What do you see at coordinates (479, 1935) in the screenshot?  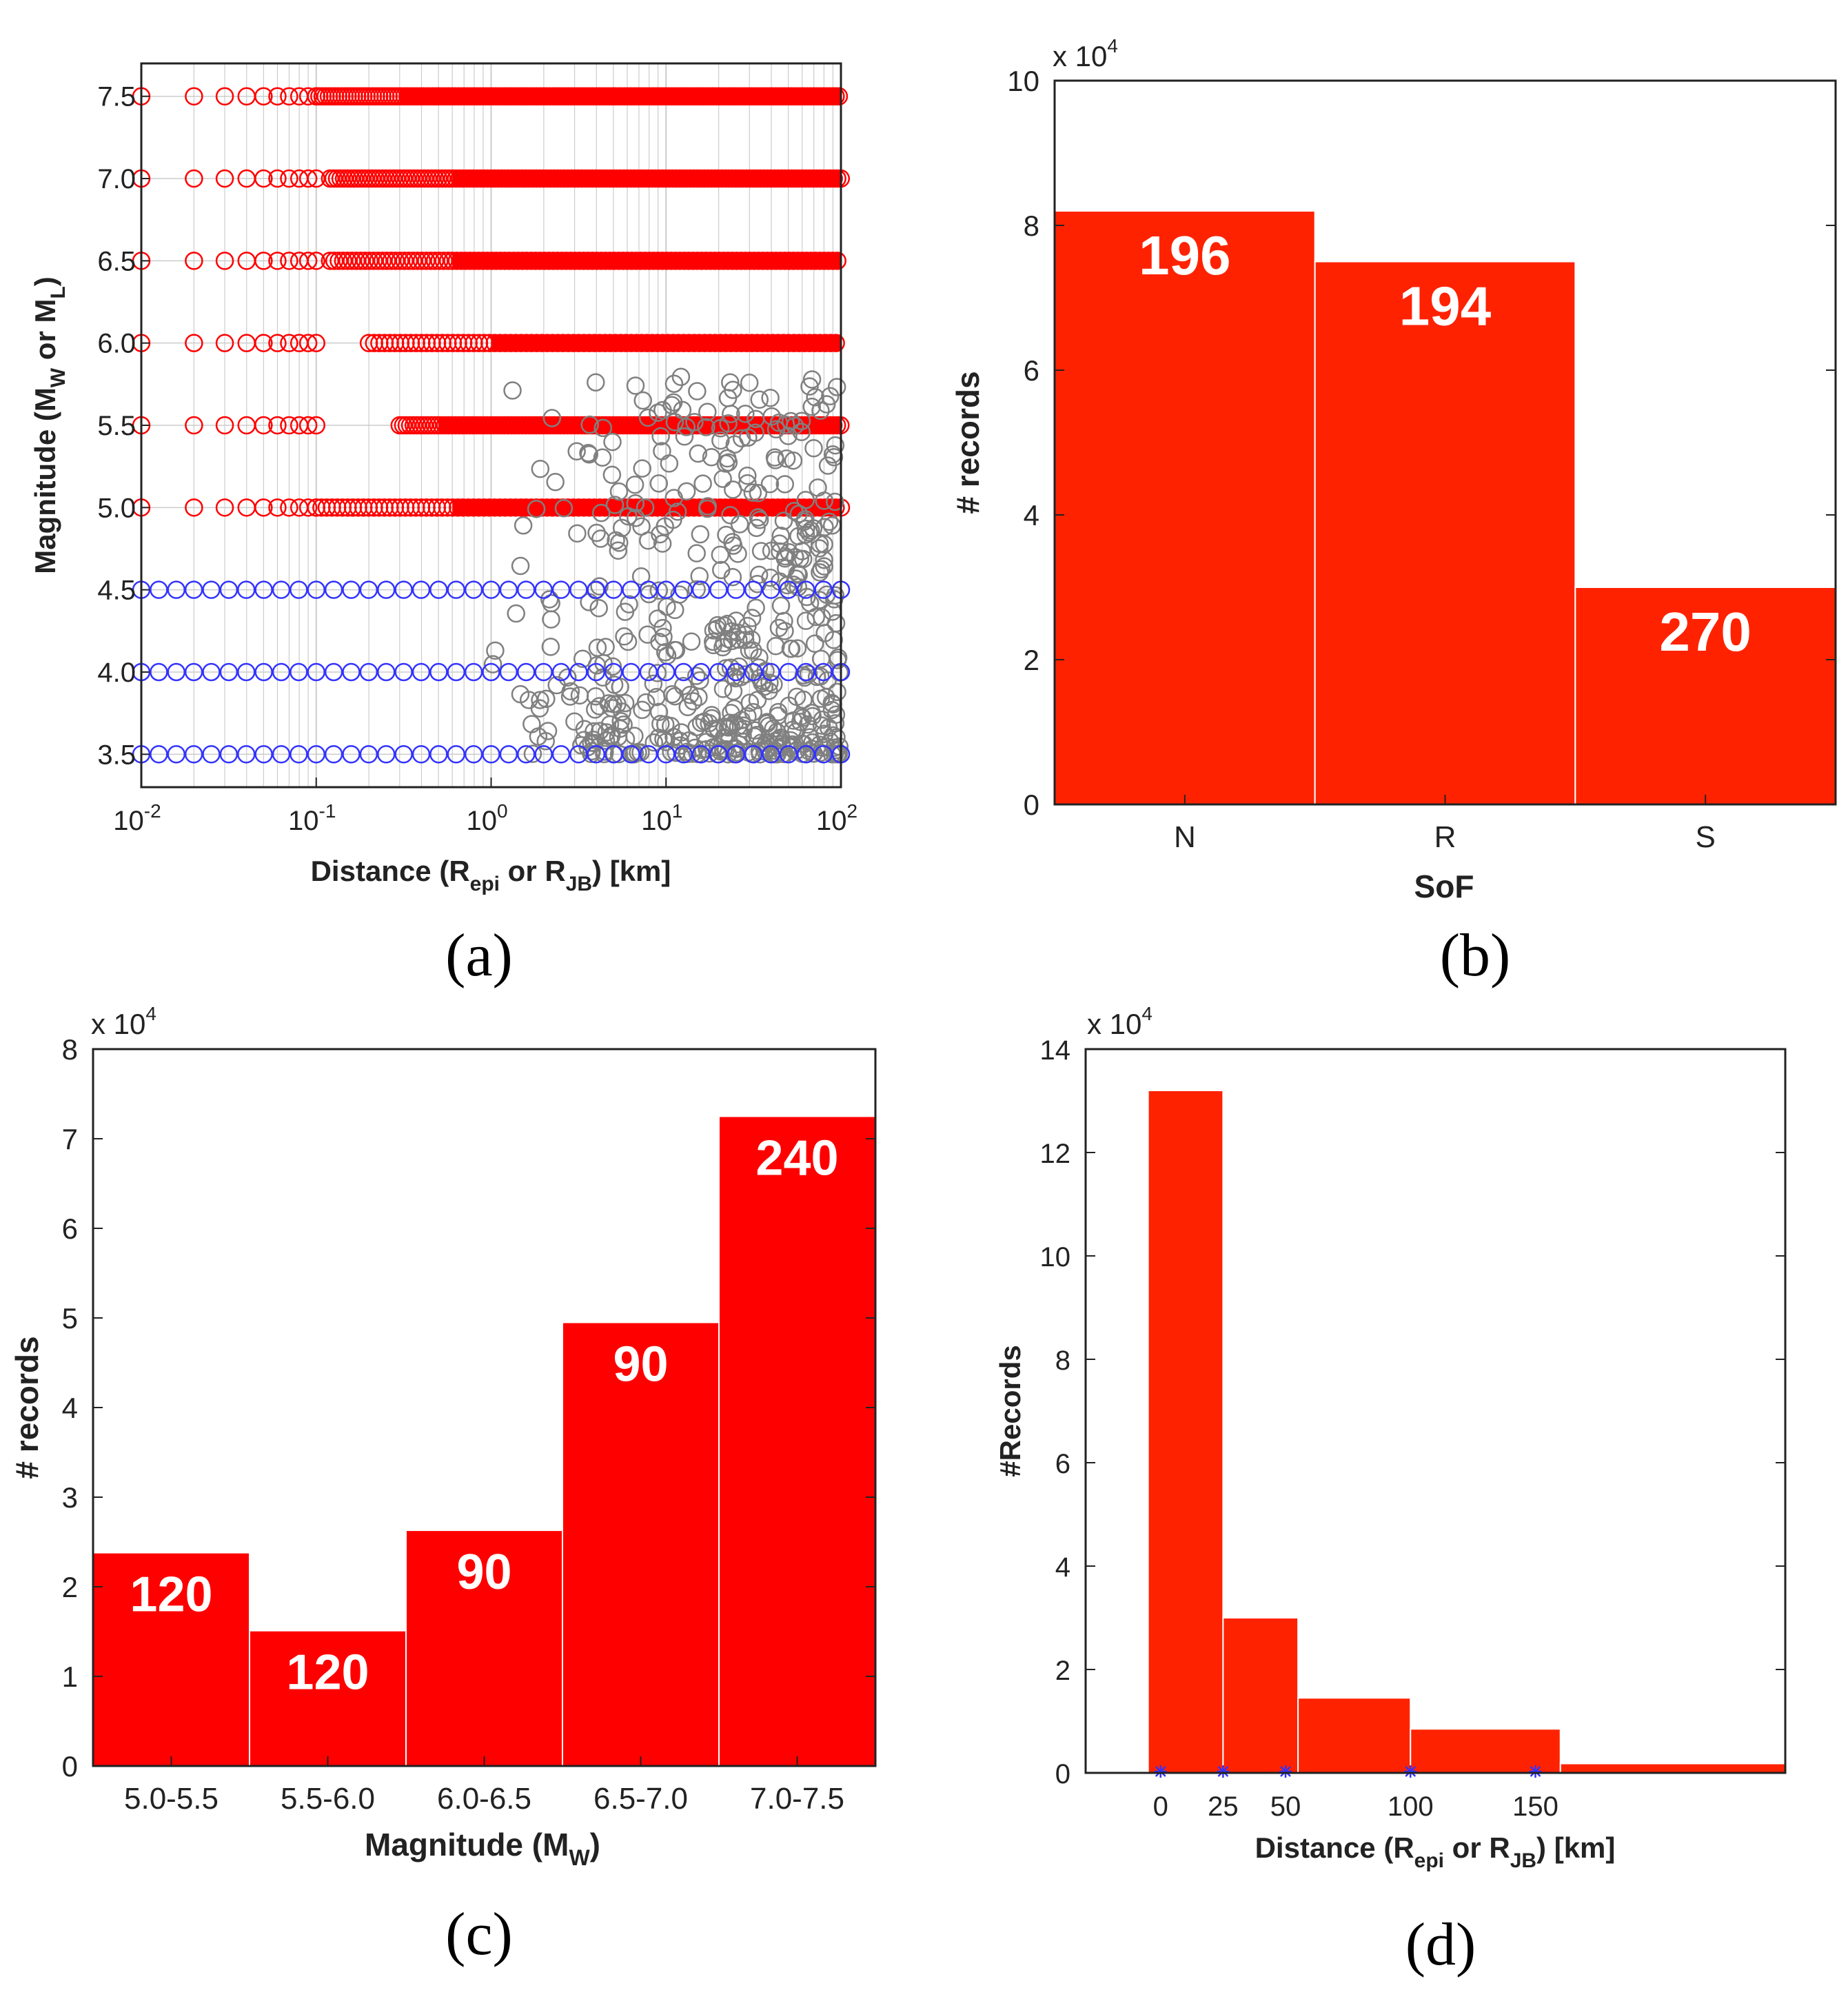 I see `c-caption: (c)` at bounding box center [479, 1935].